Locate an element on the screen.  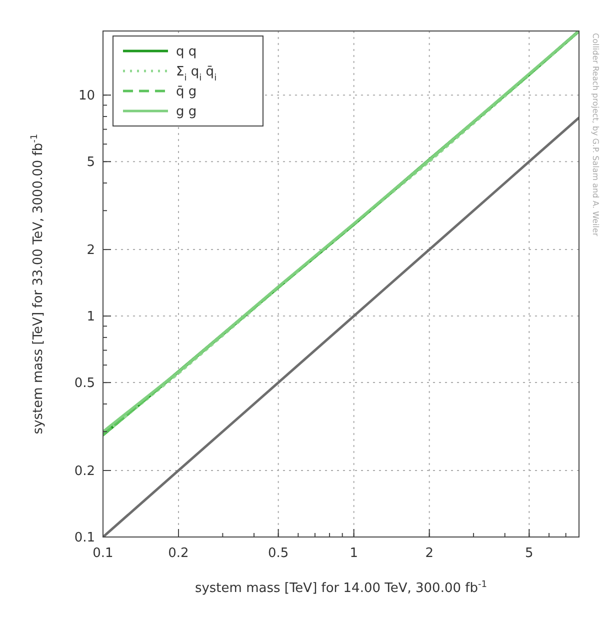
y-tick-label: 5 is located at coordinates (90, 162).